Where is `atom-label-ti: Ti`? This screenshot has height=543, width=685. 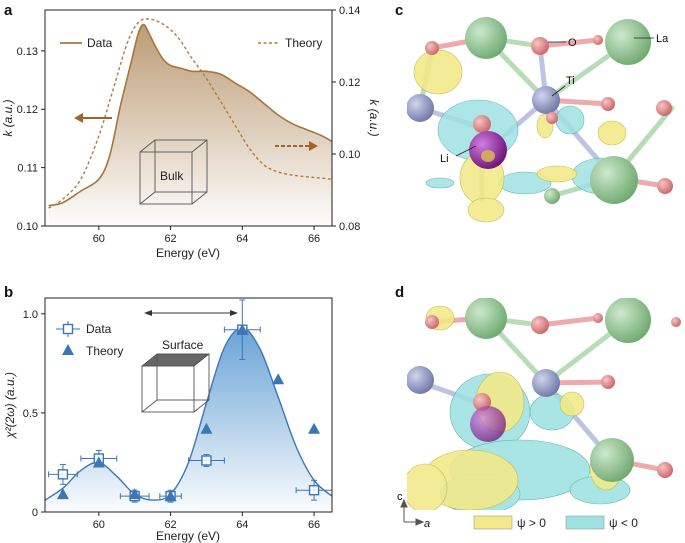
atom-label-ti: Ti is located at coordinates (570, 81).